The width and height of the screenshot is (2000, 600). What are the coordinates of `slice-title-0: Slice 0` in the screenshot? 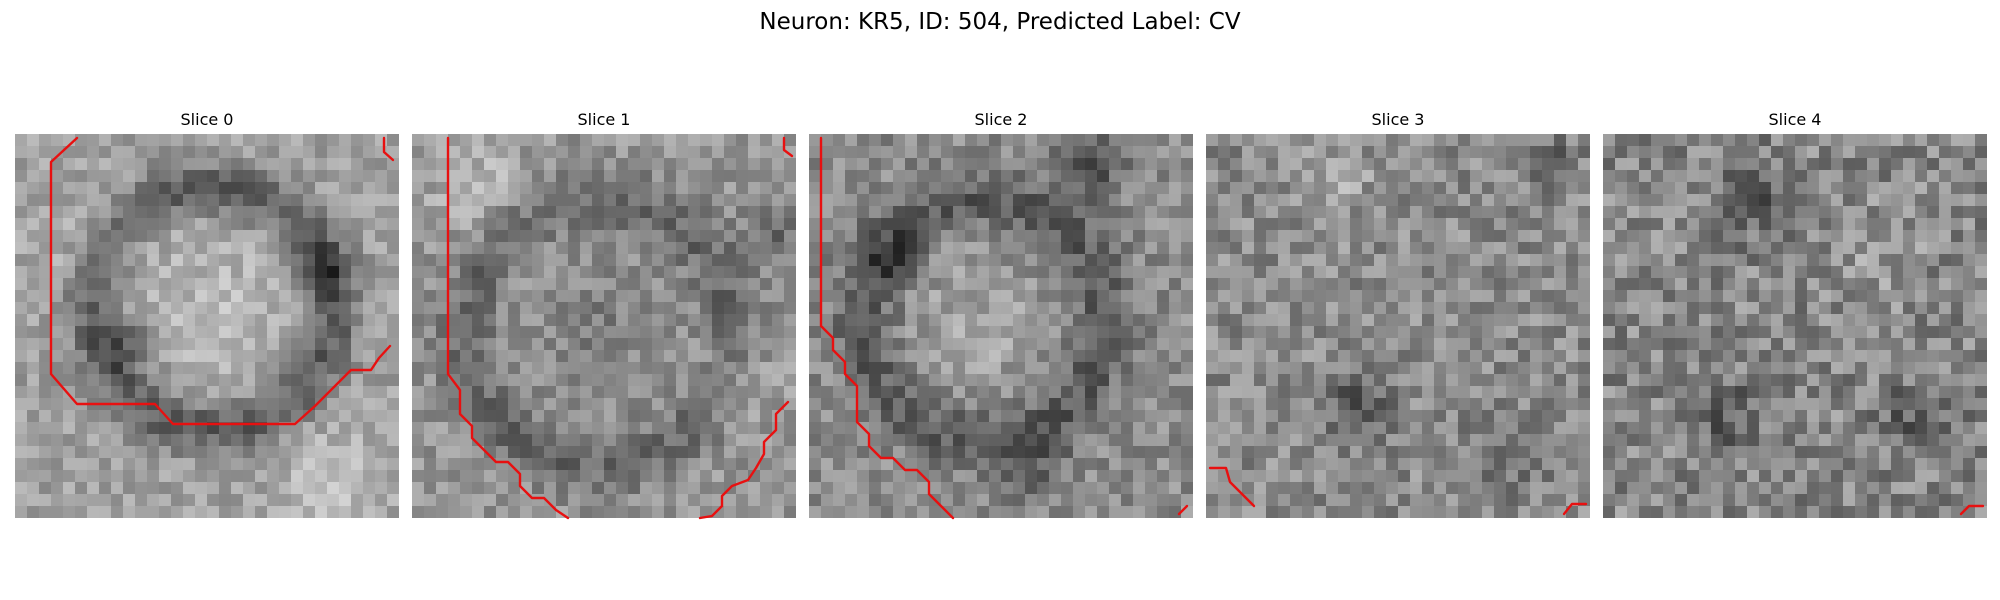 It's located at (207, 119).